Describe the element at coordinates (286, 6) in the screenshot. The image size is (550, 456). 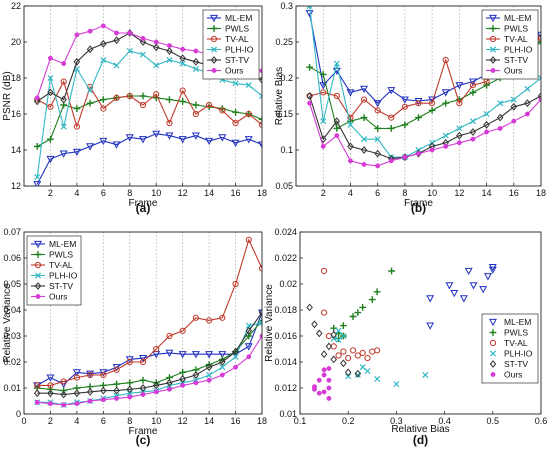
I see `y-tick-label: 0.3` at that location.